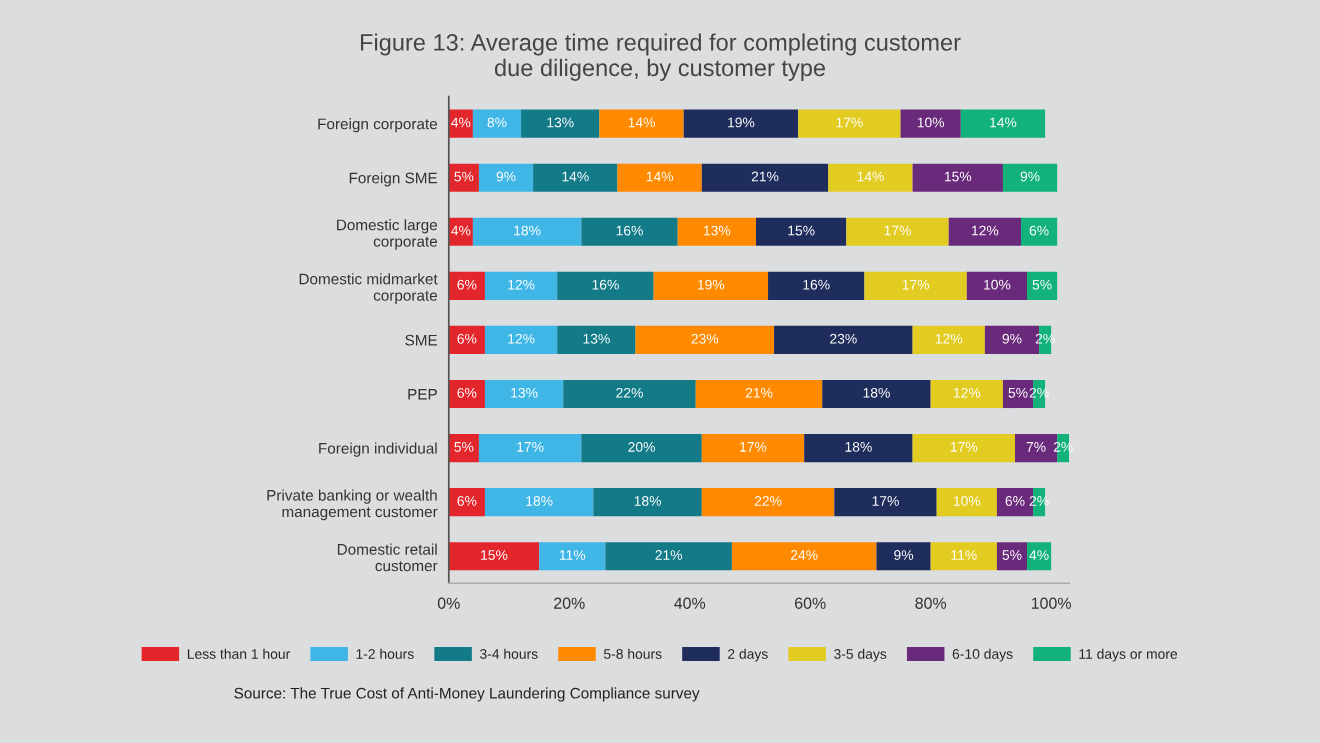  Describe the element at coordinates (690, 603) in the screenshot. I see `x-tick-label: 40%` at that location.